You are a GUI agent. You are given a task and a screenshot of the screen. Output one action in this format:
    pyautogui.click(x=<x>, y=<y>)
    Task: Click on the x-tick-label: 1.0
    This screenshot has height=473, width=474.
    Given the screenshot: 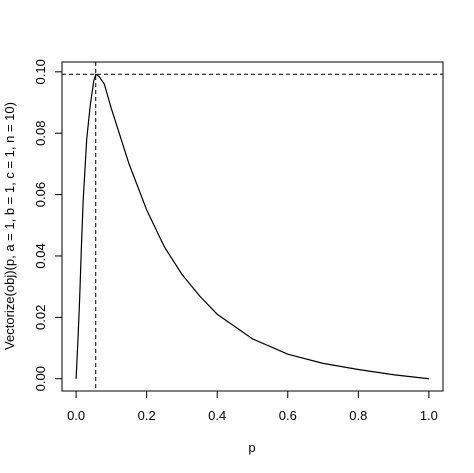 What is the action you would take?
    pyautogui.click(x=429, y=415)
    